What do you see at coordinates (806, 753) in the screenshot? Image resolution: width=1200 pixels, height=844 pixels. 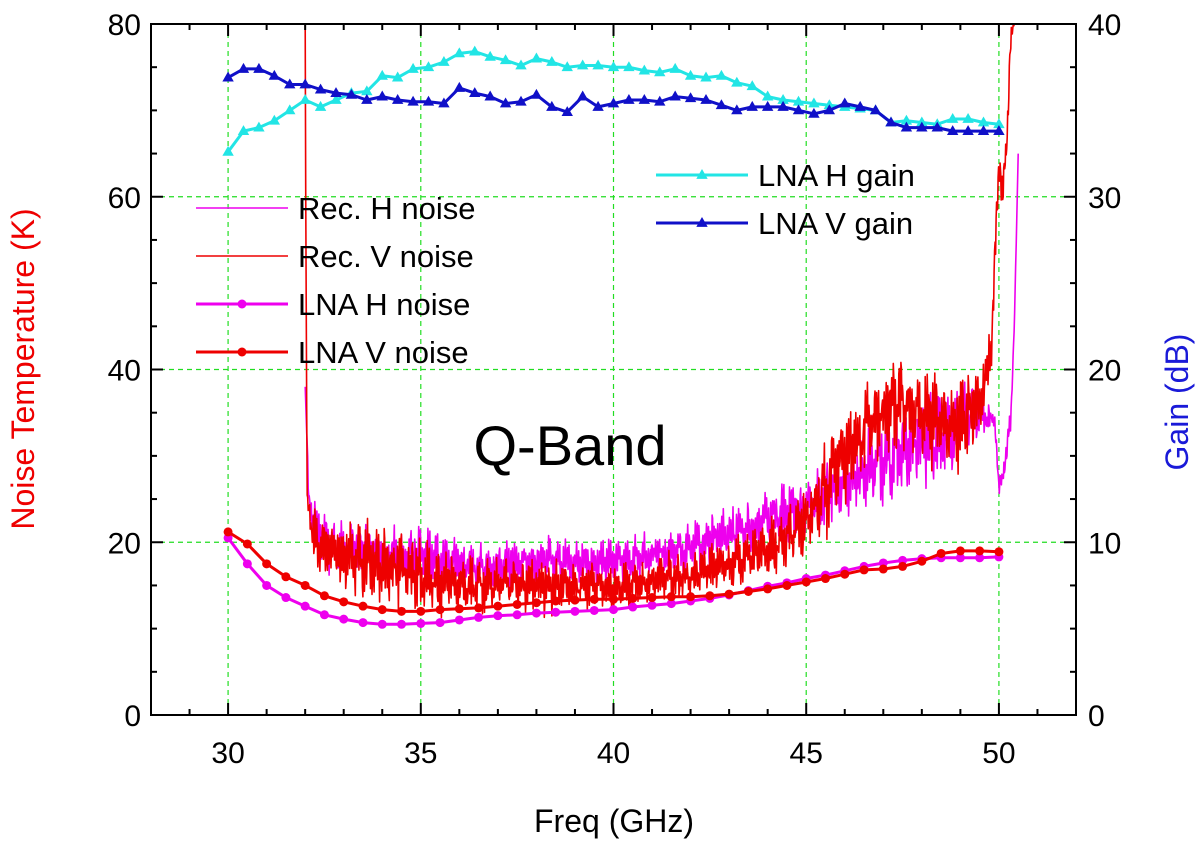 I see `x-tick-label: 45` at bounding box center [806, 753].